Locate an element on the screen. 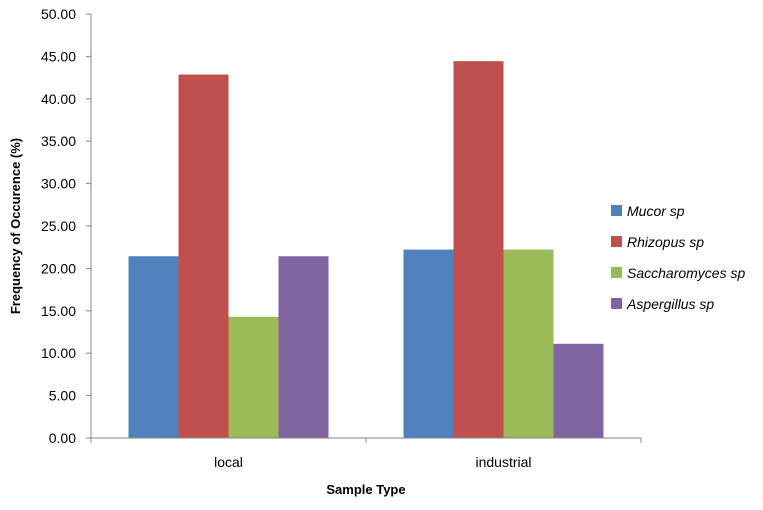 The height and width of the screenshot is (510, 763). y-tick-label: 5.00 is located at coordinates (62, 396).